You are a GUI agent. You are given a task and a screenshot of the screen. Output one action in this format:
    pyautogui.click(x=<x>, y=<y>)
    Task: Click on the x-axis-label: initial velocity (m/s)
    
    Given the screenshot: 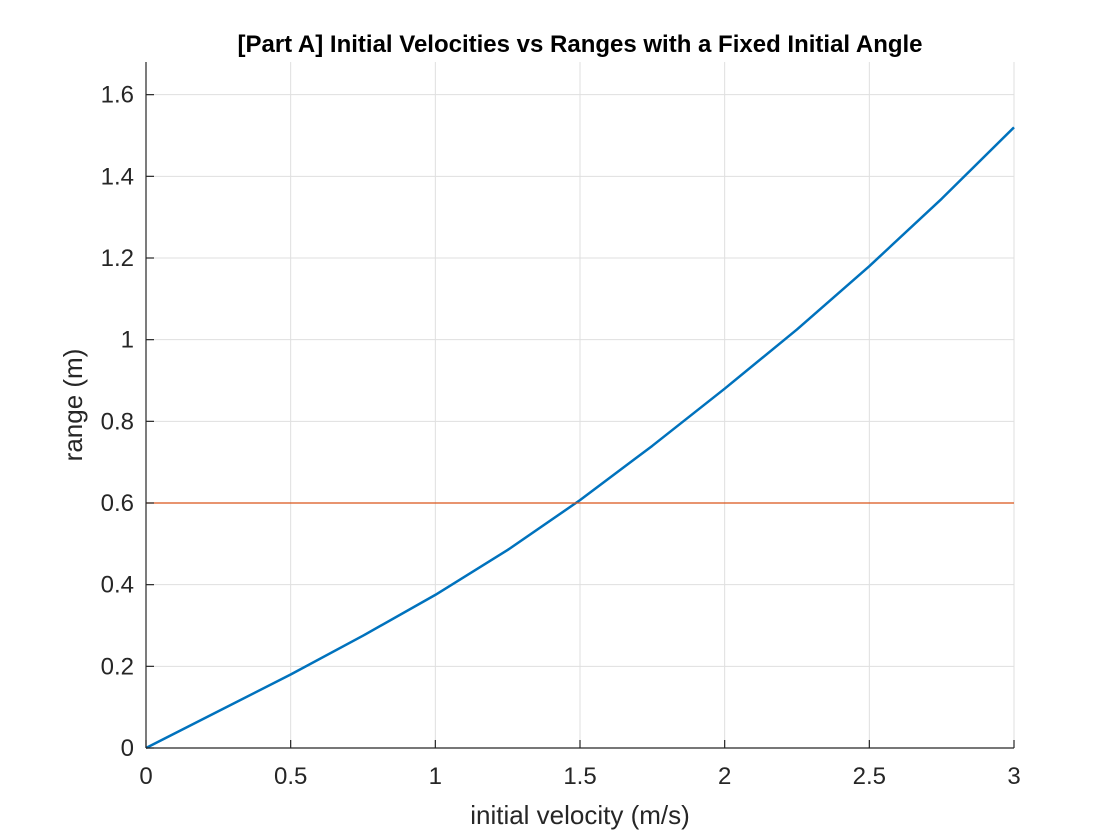 What is the action you would take?
    pyautogui.click(x=580, y=815)
    